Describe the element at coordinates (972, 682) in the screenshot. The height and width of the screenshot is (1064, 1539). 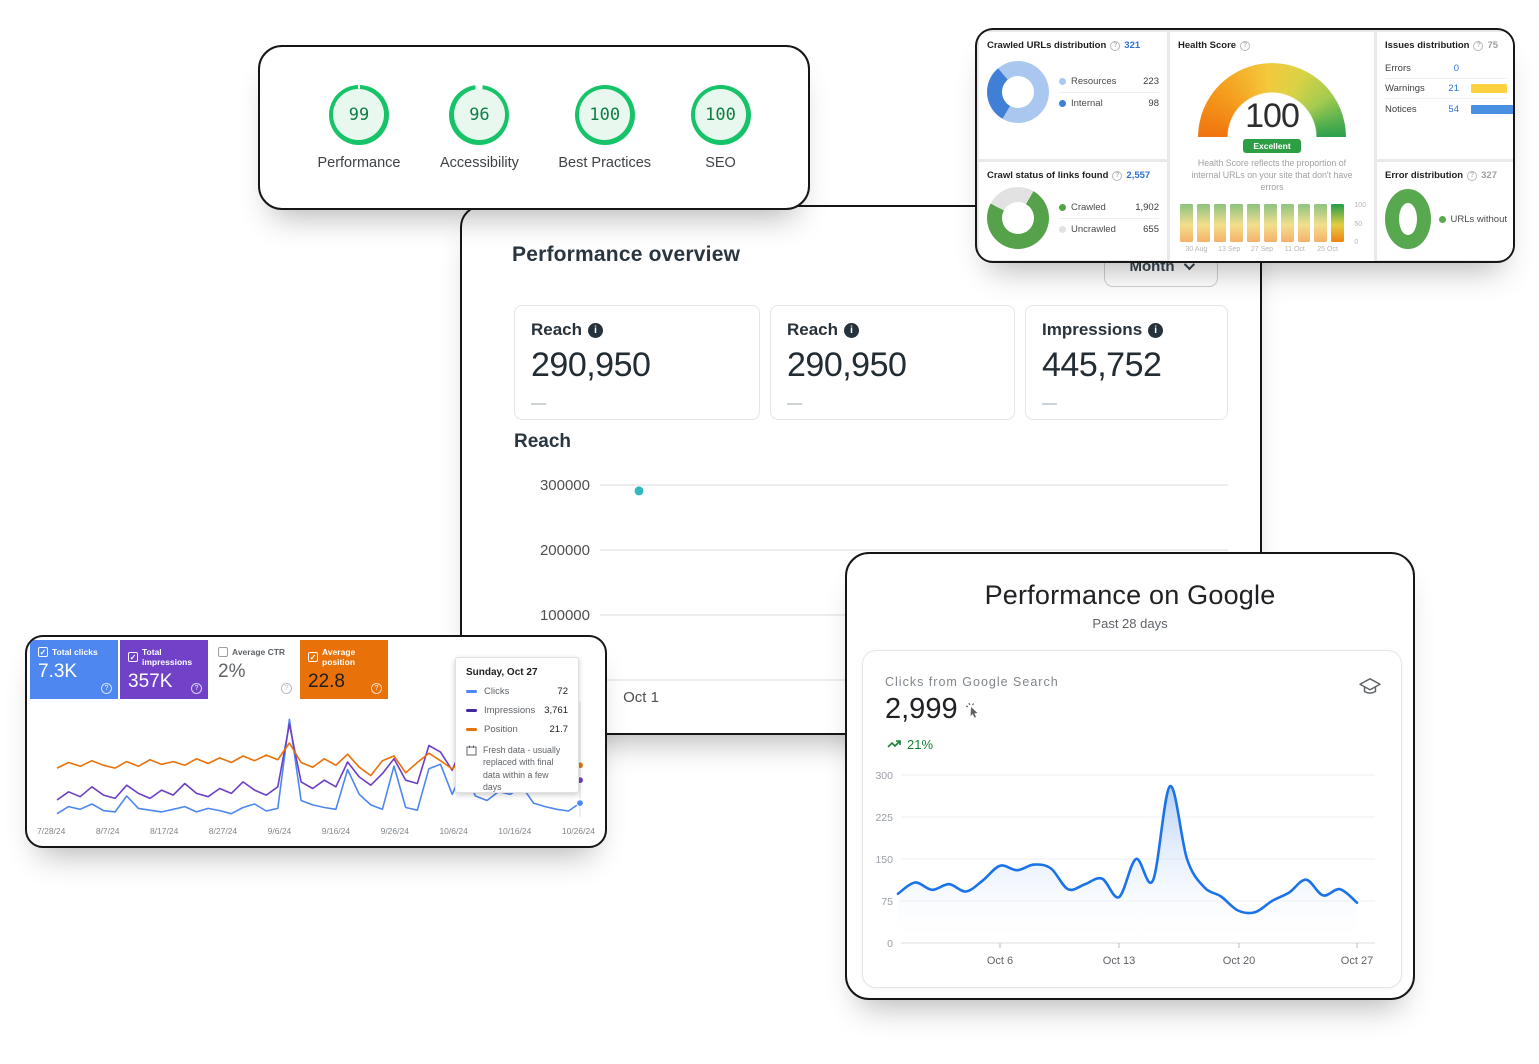
I see `metric-label: Clicks from Google Search` at that location.